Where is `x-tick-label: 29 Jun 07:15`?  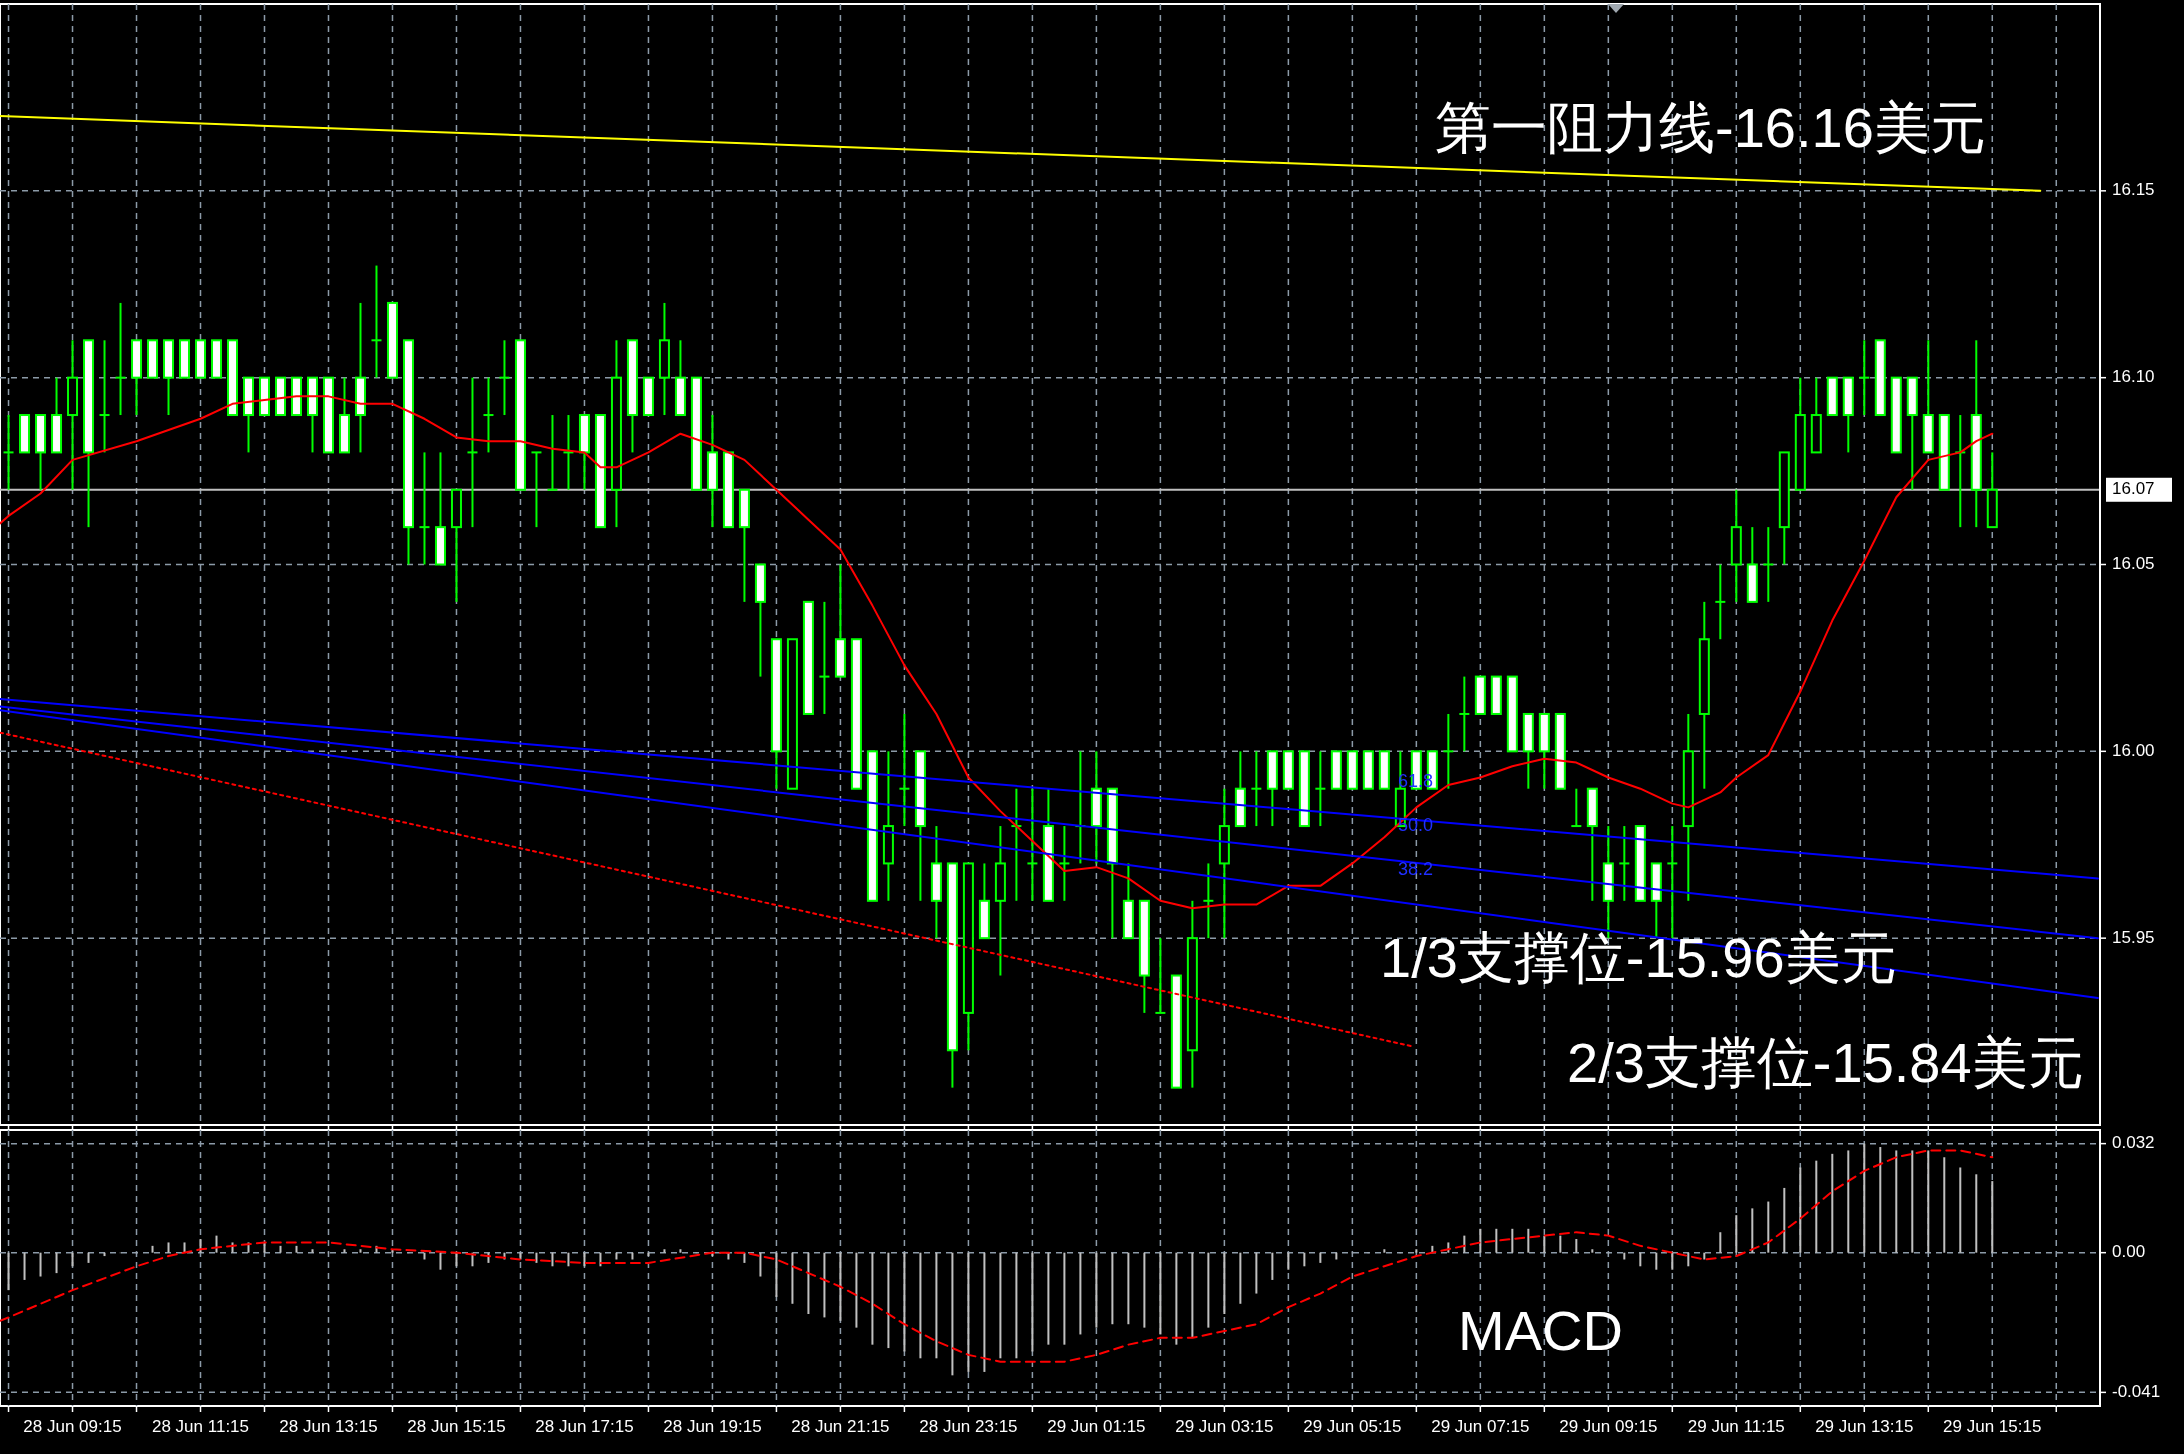
x-tick-label: 29 Jun 07:15 is located at coordinates (1480, 1427).